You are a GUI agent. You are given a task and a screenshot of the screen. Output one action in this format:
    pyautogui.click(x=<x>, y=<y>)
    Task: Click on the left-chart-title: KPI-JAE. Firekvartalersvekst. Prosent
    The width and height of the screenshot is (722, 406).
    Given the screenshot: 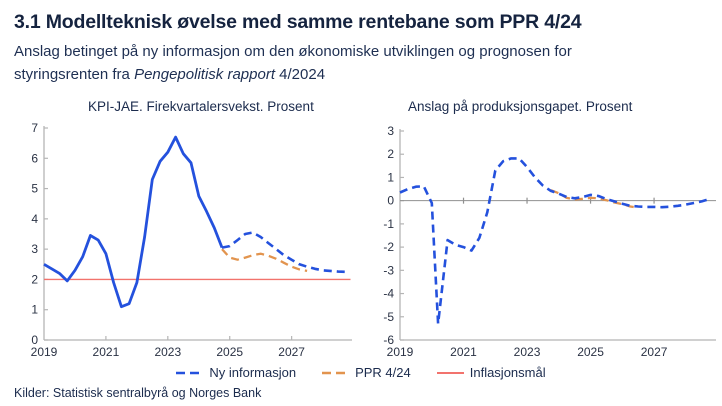 What is the action you would take?
    pyautogui.click(x=201, y=106)
    